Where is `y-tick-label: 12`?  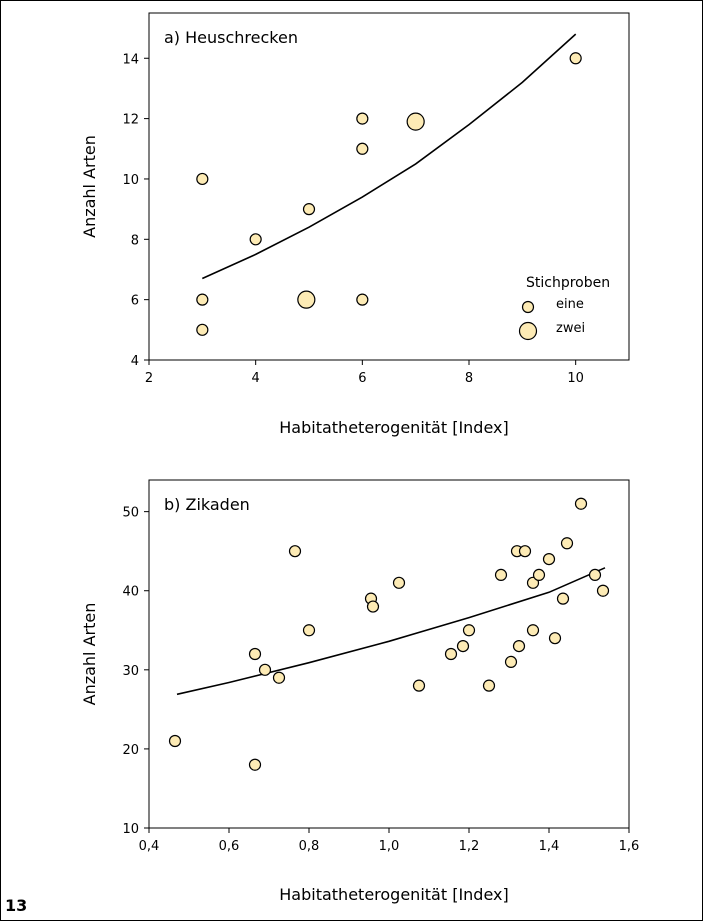 y-tick-label: 12 is located at coordinates (130, 120).